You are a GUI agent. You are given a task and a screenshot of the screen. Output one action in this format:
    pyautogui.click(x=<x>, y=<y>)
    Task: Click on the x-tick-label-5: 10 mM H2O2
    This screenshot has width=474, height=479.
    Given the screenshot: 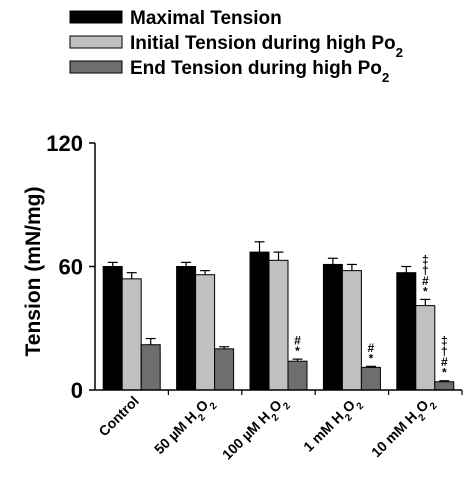 What is the action you would take?
    pyautogui.click(x=404, y=428)
    